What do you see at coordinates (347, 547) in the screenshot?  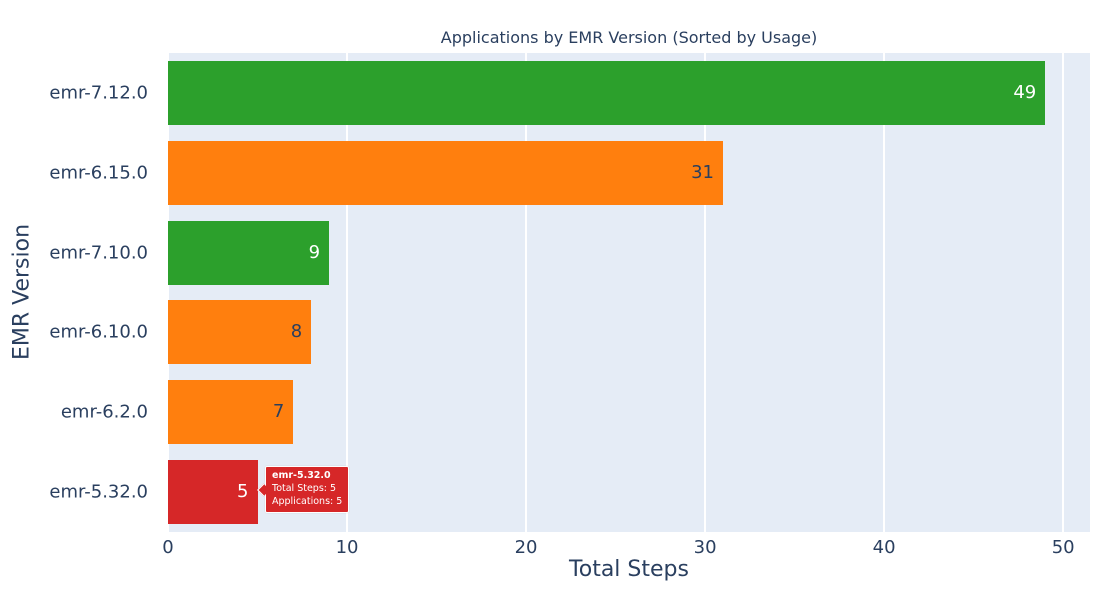 I see `x-tick-label: 10` at bounding box center [347, 547].